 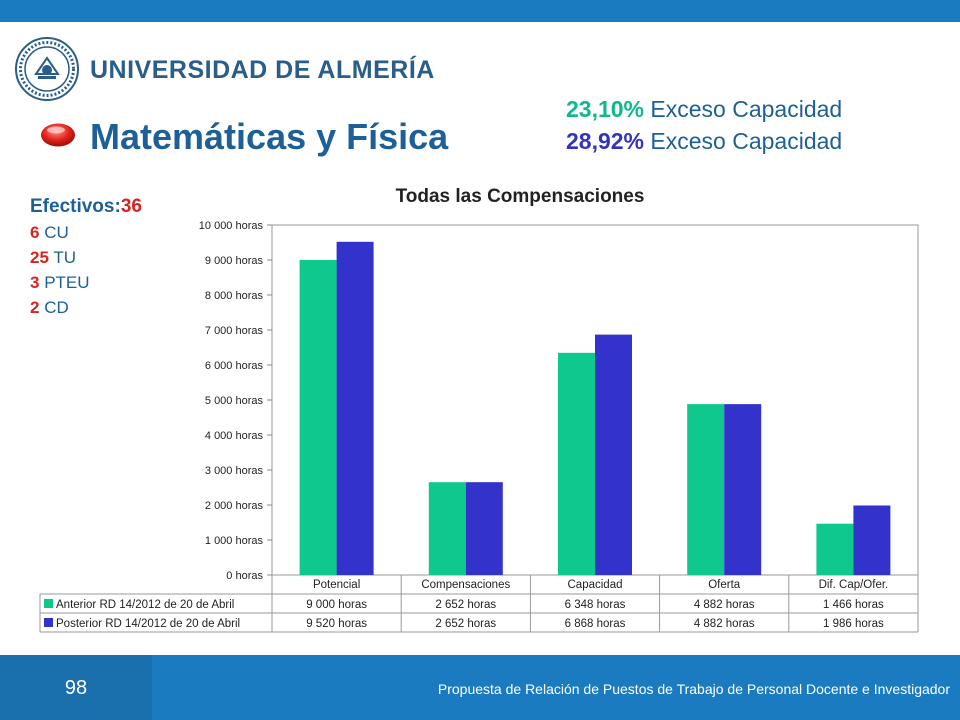 I want to click on staff-item: 3 PTEU, so click(x=86, y=282).